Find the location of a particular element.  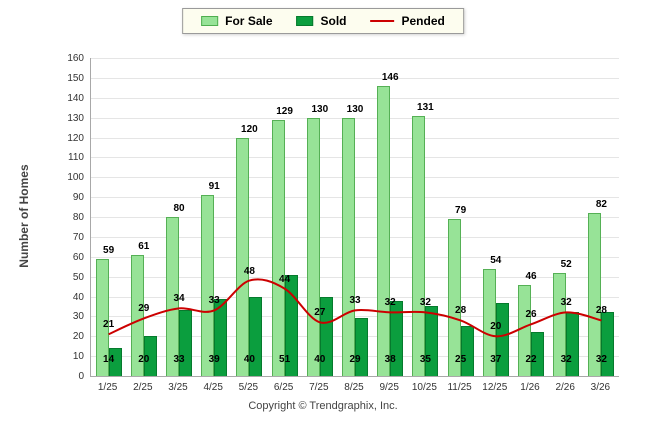

y-tick-label: 80 is located at coordinates (78, 217).